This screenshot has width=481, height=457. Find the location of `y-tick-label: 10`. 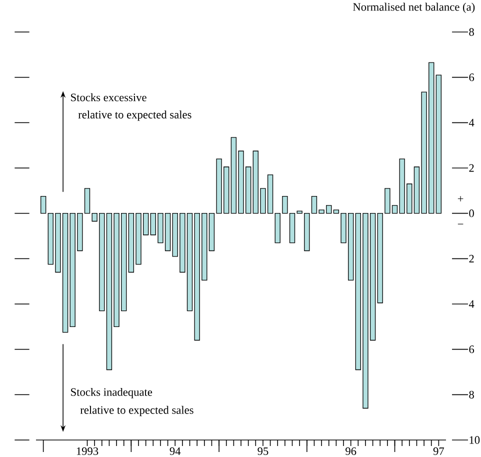

y-tick-label: 10 is located at coordinates (475, 440).